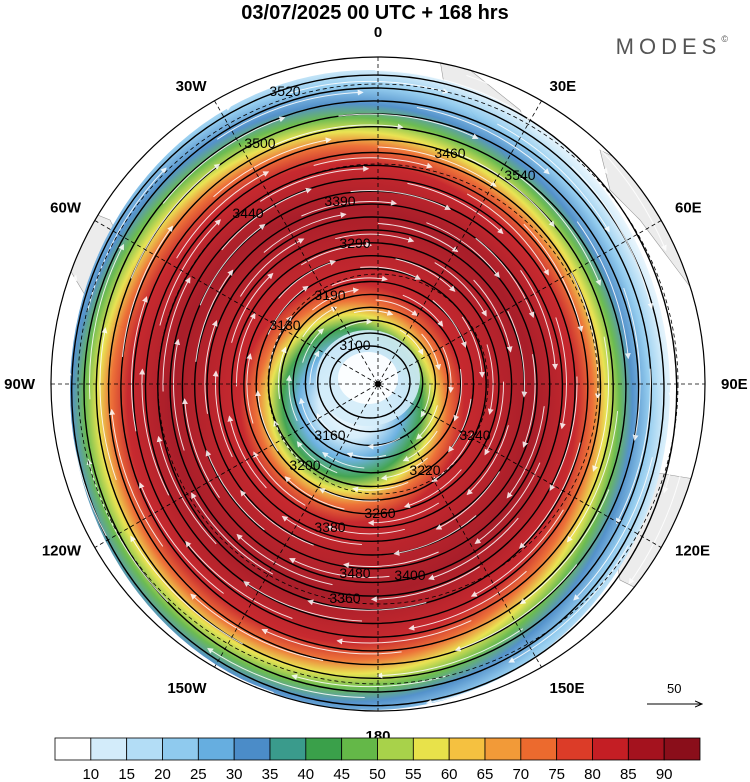 This screenshot has height=782, width=750. Describe the element at coordinates (413, 774) in the screenshot. I see `colorbar-tick-label: 55` at that location.